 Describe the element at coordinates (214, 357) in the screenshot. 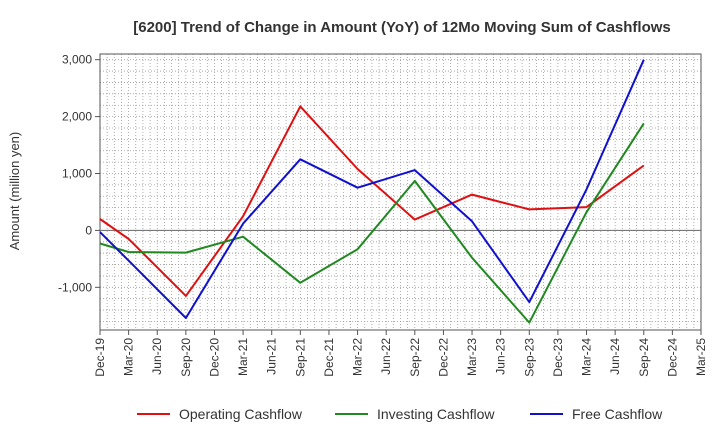

I see `x-tick-label: Dec-20` at that location.